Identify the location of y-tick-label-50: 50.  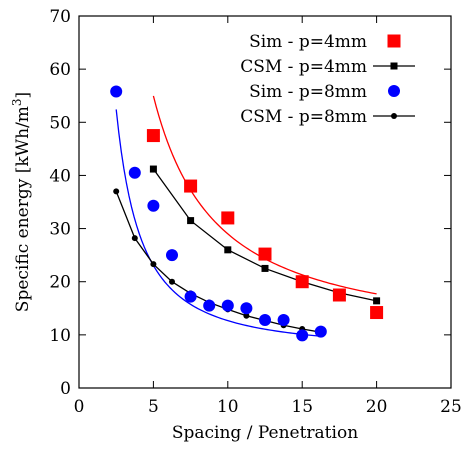
(60, 123).